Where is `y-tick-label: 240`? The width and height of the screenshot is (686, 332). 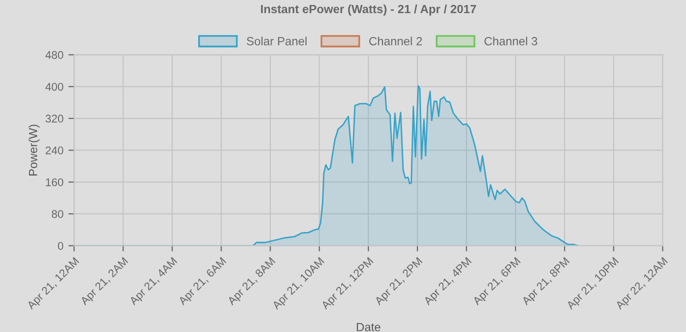 y-tick-label: 240 is located at coordinates (55, 150).